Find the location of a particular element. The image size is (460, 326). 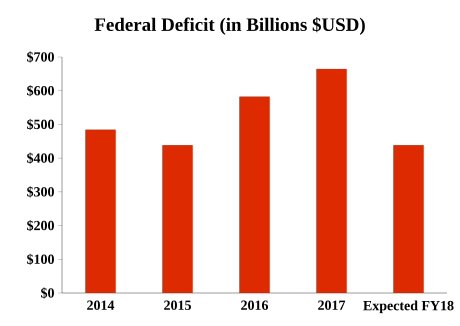

y-tick-label: $400 is located at coordinates (40, 158).